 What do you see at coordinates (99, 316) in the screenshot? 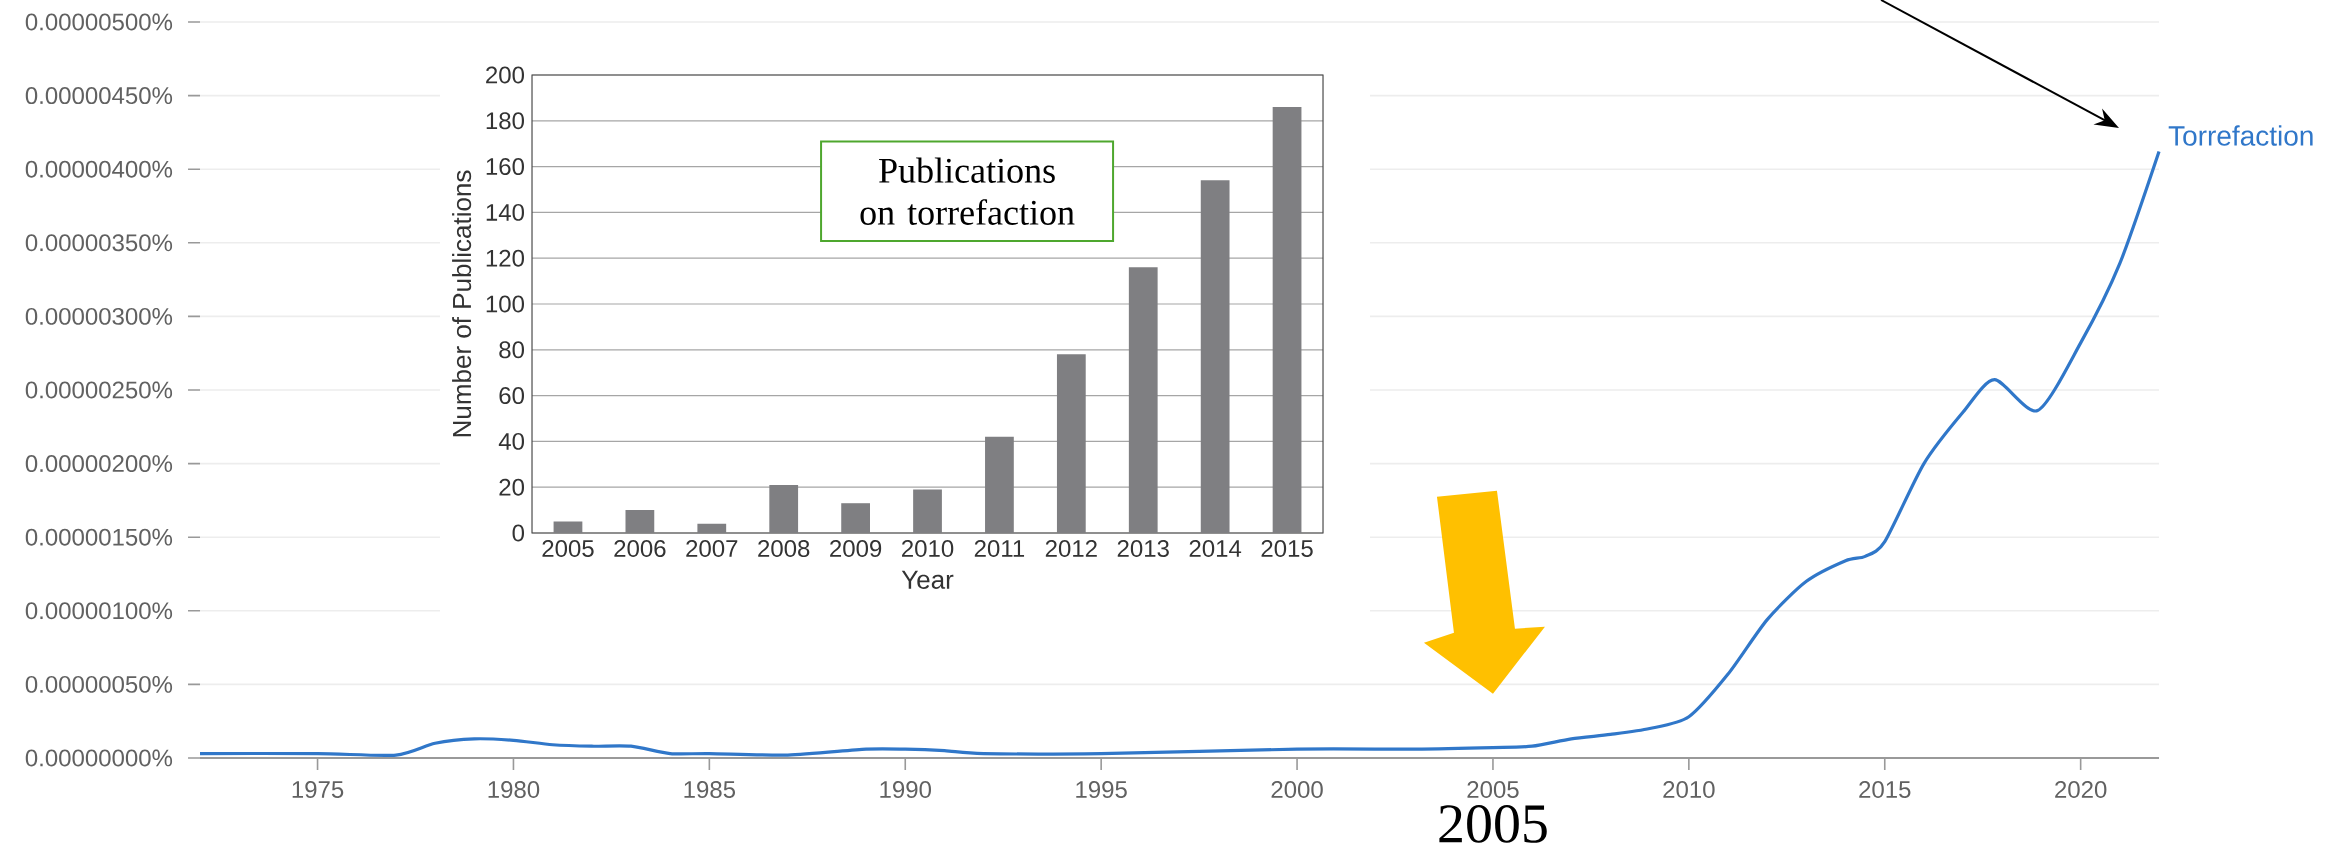
I see `y-tick-label: 0.00000300%` at bounding box center [99, 316].